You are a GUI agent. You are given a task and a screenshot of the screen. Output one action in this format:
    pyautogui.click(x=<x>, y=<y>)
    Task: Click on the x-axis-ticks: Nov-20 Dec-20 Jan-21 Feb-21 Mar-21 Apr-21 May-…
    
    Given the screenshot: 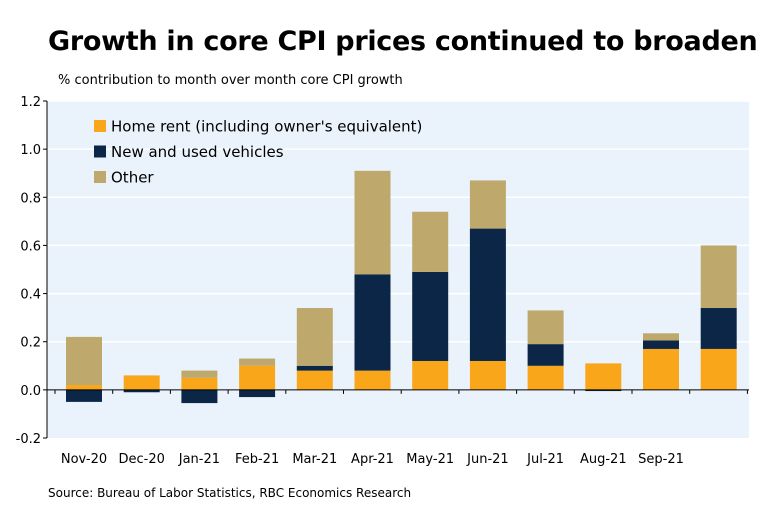 What is the action you would take?
    pyautogui.click(x=372, y=459)
    